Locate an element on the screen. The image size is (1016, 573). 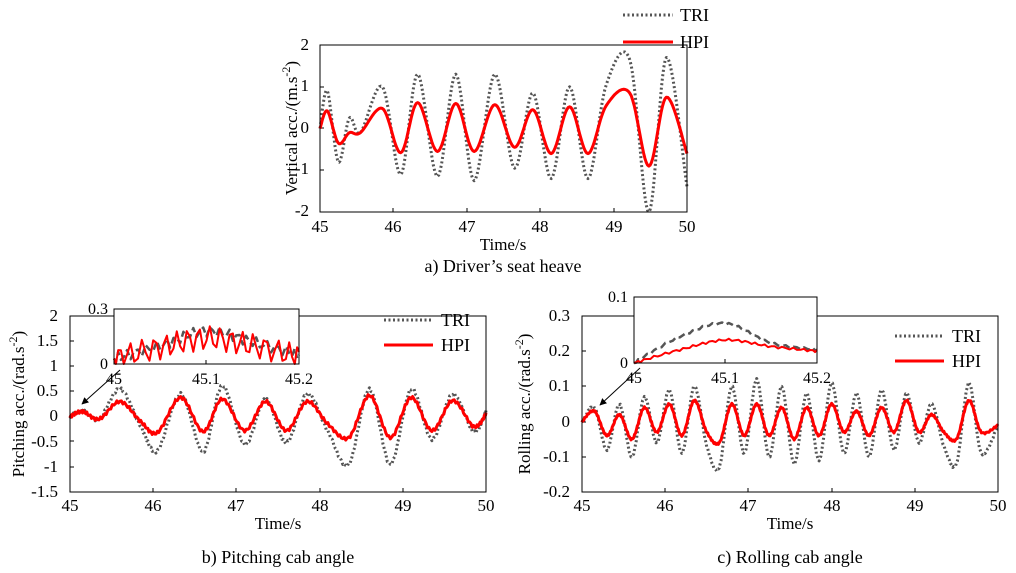
panel-b-inset-ytick: 0 is located at coordinates (104, 364).